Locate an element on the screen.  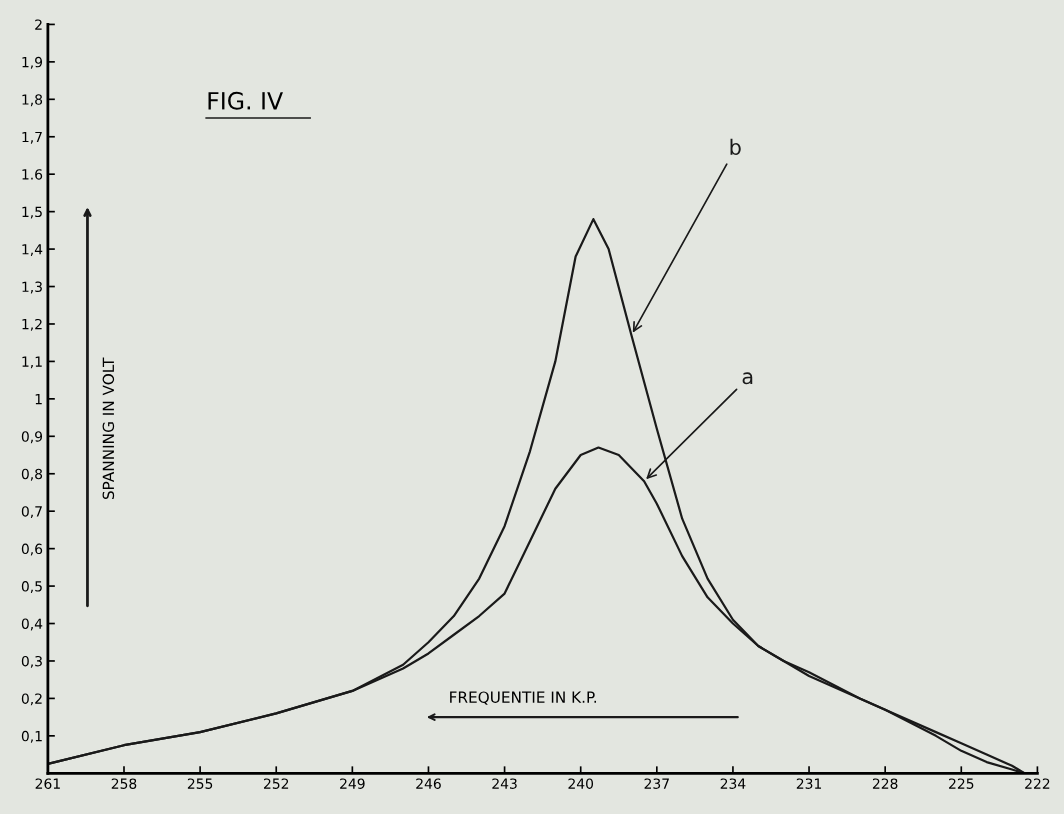
y-axis-title: SPANNING IN VOLT is located at coordinates (108, 428).